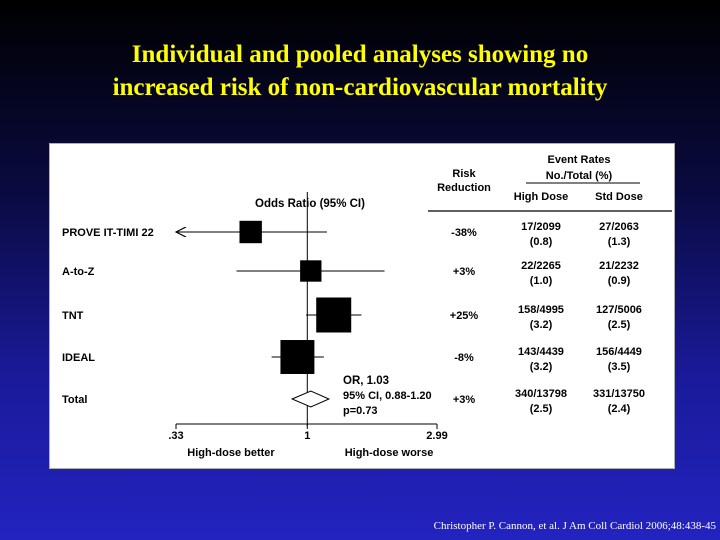 Image resolution: width=720 pixels, height=540 pixels. What do you see at coordinates (334, 315) in the screenshot?
I see `or-marker-tnt` at bounding box center [334, 315].